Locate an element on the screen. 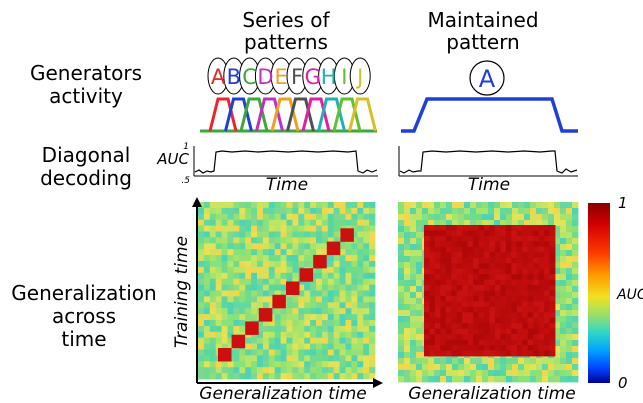 This screenshot has width=643, height=403. generator-trace is located at coordinates (331, 114).